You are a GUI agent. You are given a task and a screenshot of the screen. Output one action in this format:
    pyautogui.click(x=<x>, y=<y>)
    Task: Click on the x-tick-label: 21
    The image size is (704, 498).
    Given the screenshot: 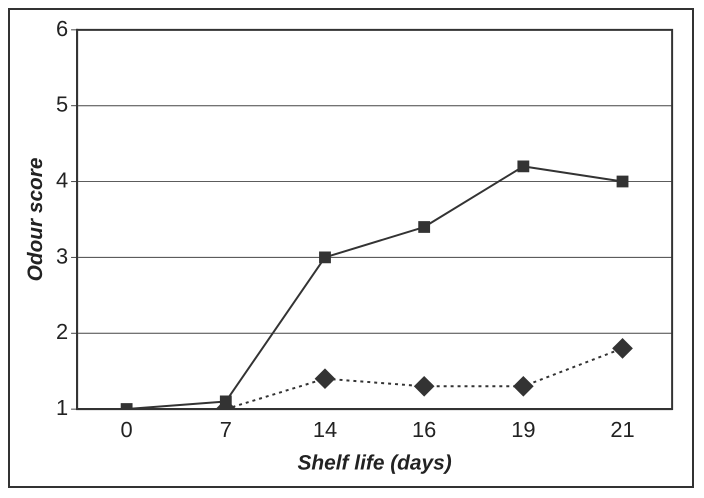 What is the action you would take?
    pyautogui.click(x=622, y=429)
    